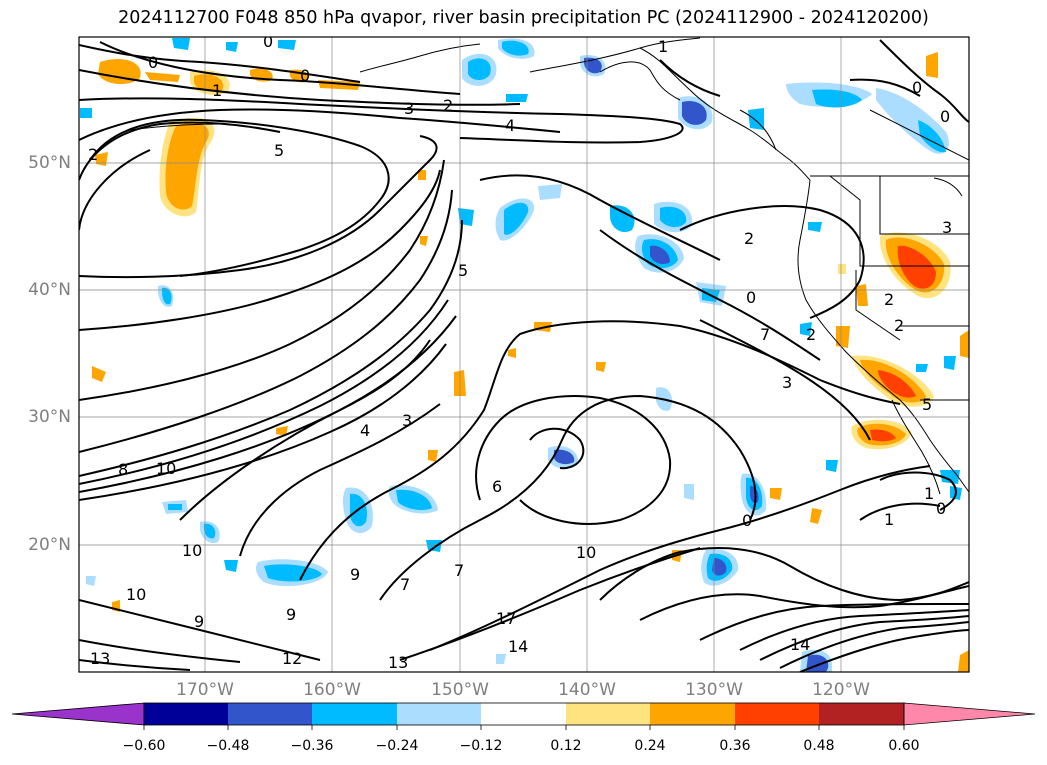 Image resolution: width=1047 pixels, height=765 pixels. I want to click on colorbar-tick-label: 0.12, so click(566, 746).